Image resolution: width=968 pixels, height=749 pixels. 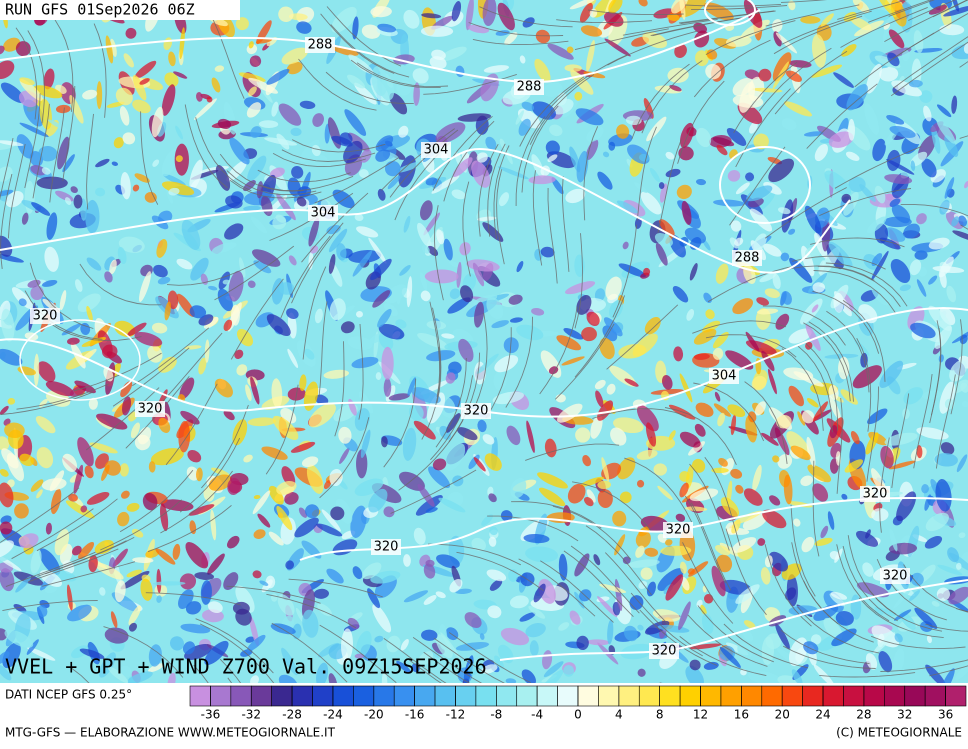 What do you see at coordinates (333, 715) in the screenshot?
I see `colorbar-tick-label: -24` at bounding box center [333, 715].